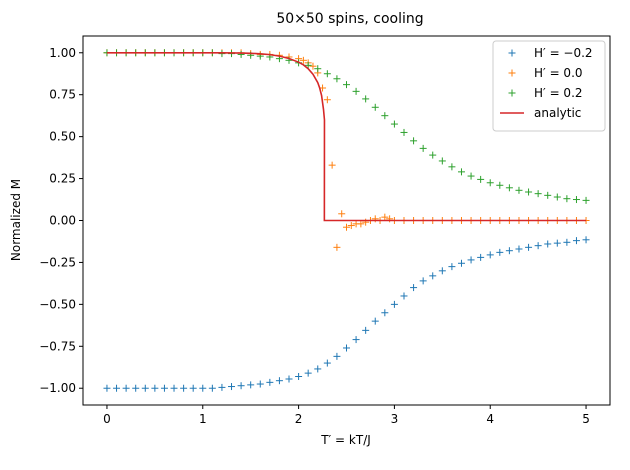 The width and height of the screenshot is (630, 470). Describe the element at coordinates (57, 346) in the screenshot. I see `y-tick-label: −0.75` at that location.